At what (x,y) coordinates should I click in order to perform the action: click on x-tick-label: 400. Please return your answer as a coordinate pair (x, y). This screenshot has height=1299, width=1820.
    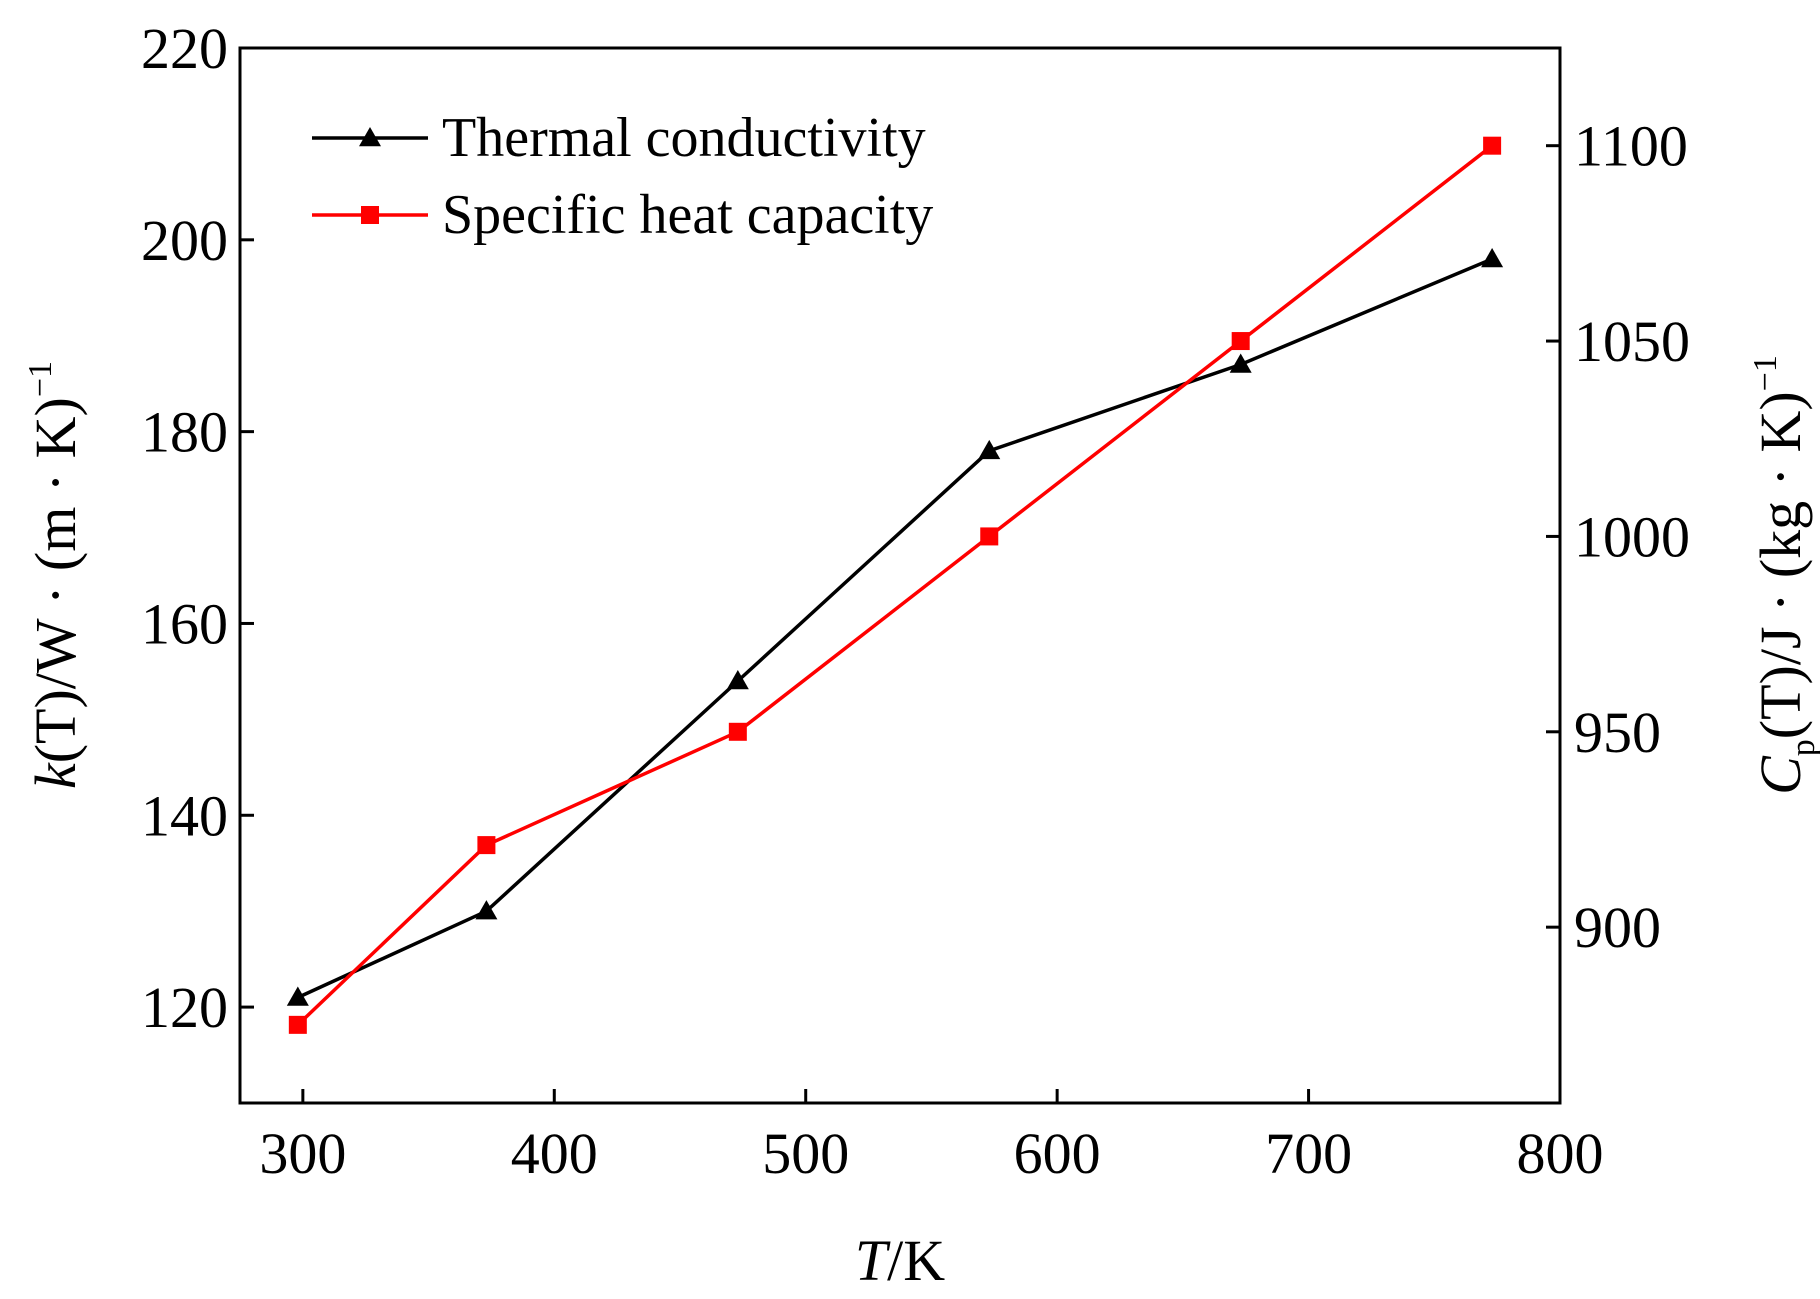
    Looking at the image, I should click on (554, 1153).